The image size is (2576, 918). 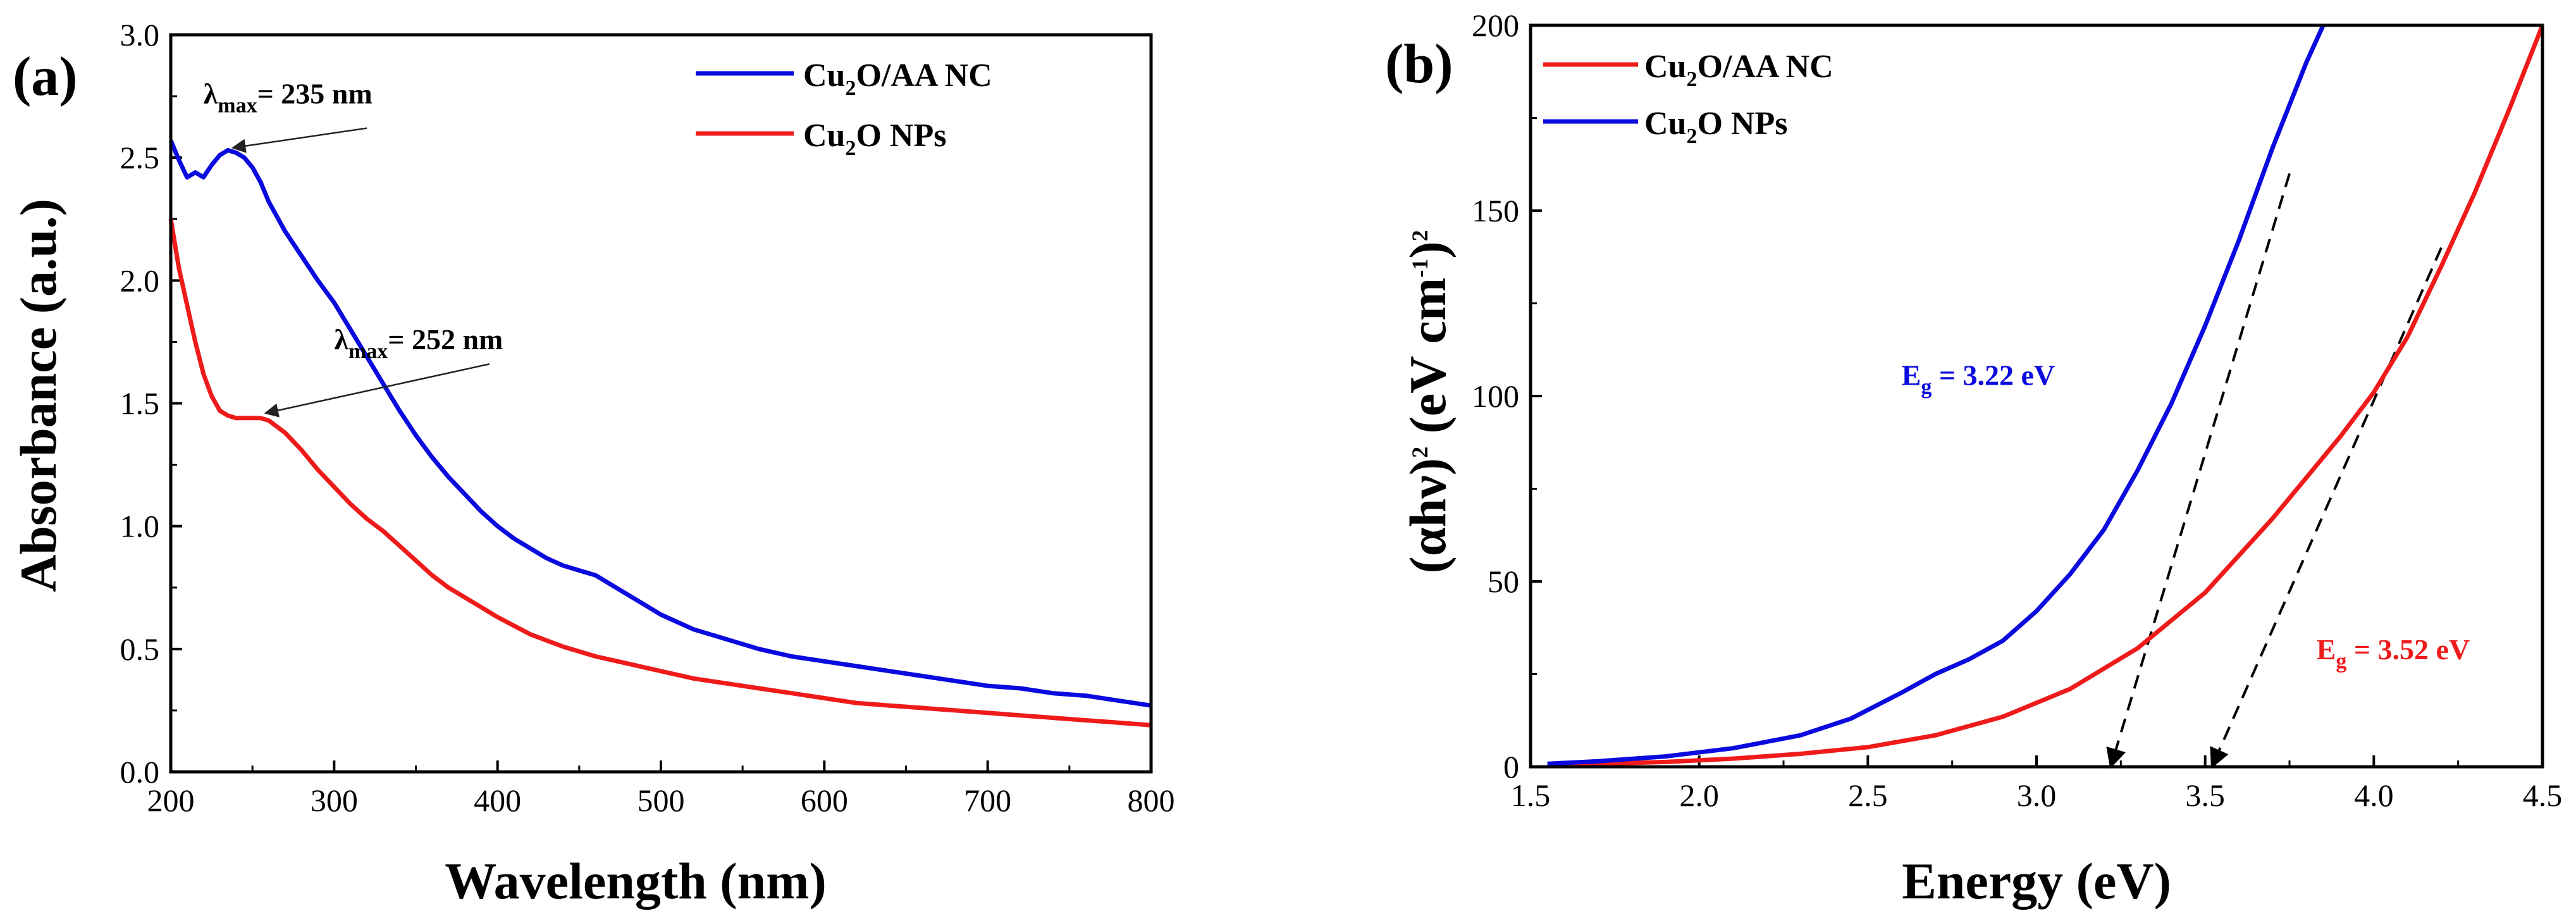 I want to click on panel-b-annotations: Eg = 3.22 eV Eg = 3.52 eV, so click(x=2186, y=516).